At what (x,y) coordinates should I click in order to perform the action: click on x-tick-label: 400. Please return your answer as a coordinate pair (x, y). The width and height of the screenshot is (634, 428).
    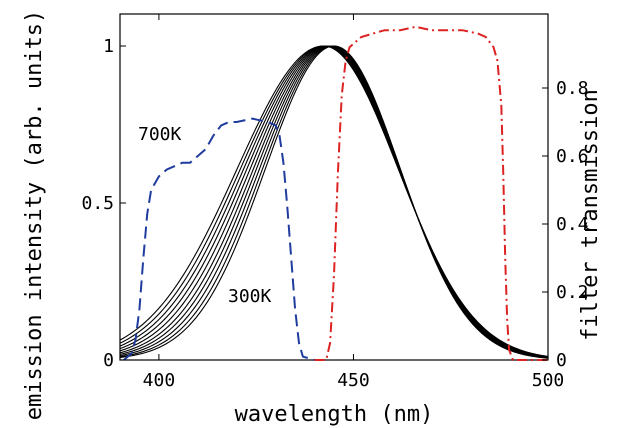
    Looking at the image, I should click on (159, 380).